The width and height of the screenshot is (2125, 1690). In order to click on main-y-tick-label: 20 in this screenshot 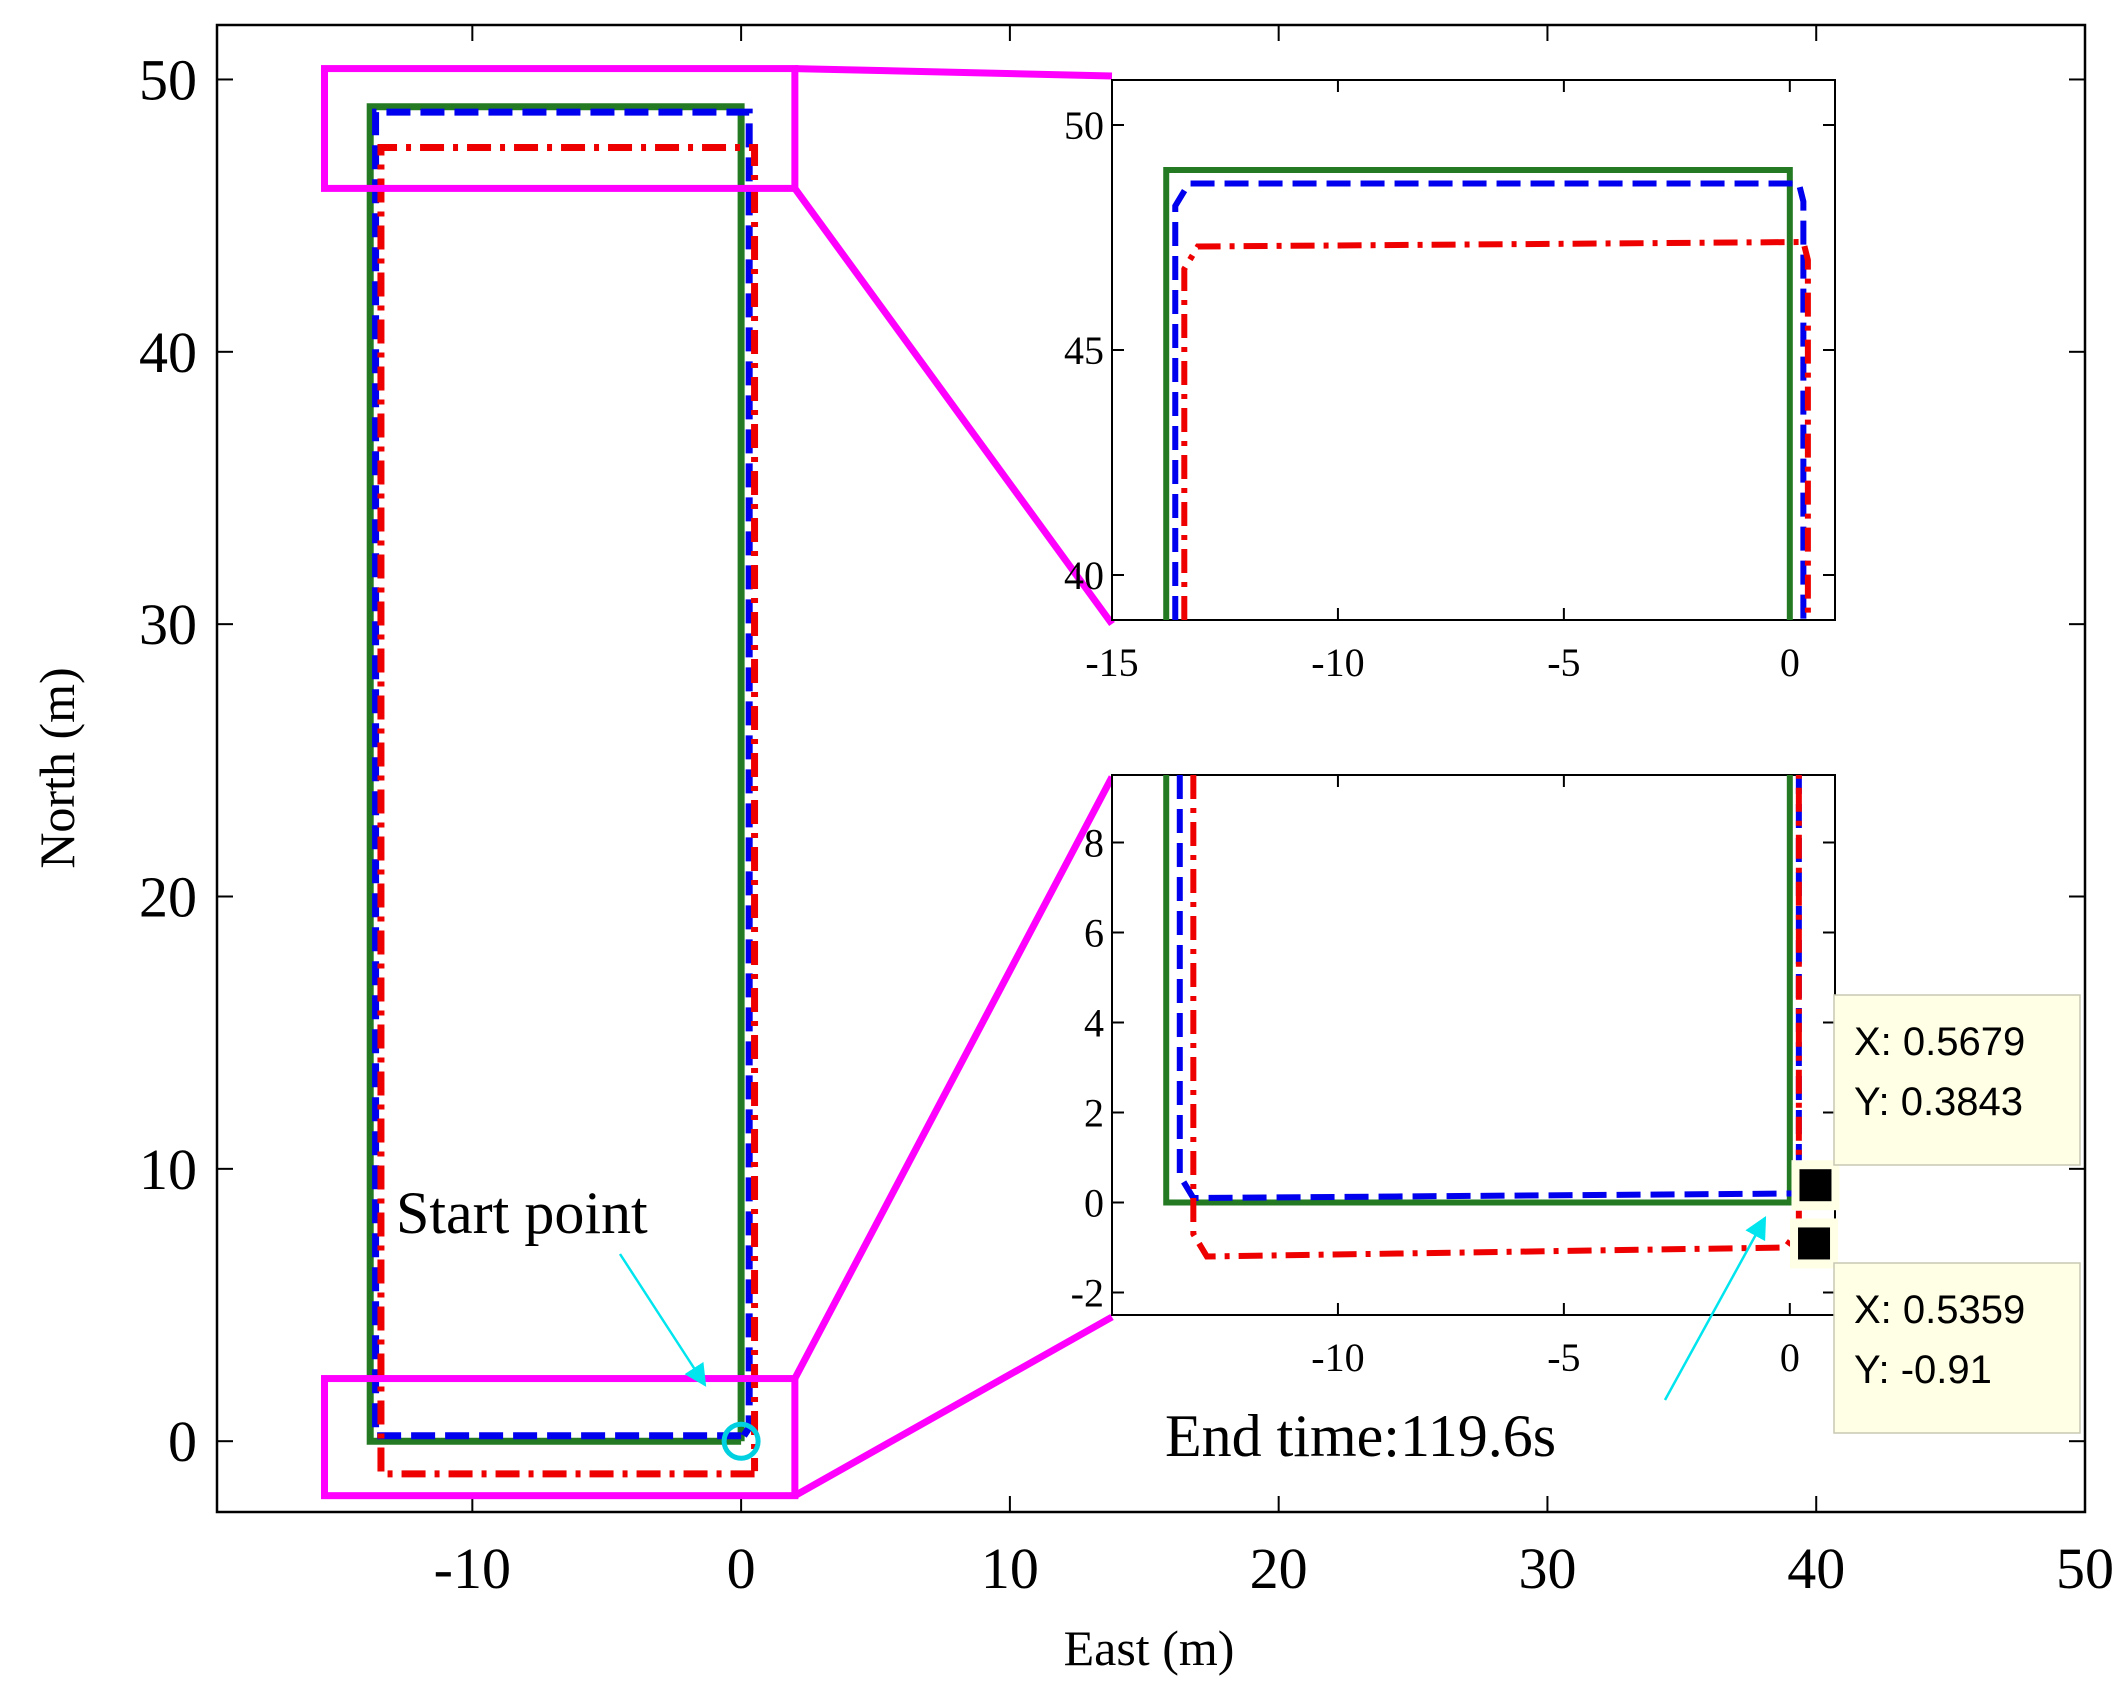, I will do `click(168, 897)`.